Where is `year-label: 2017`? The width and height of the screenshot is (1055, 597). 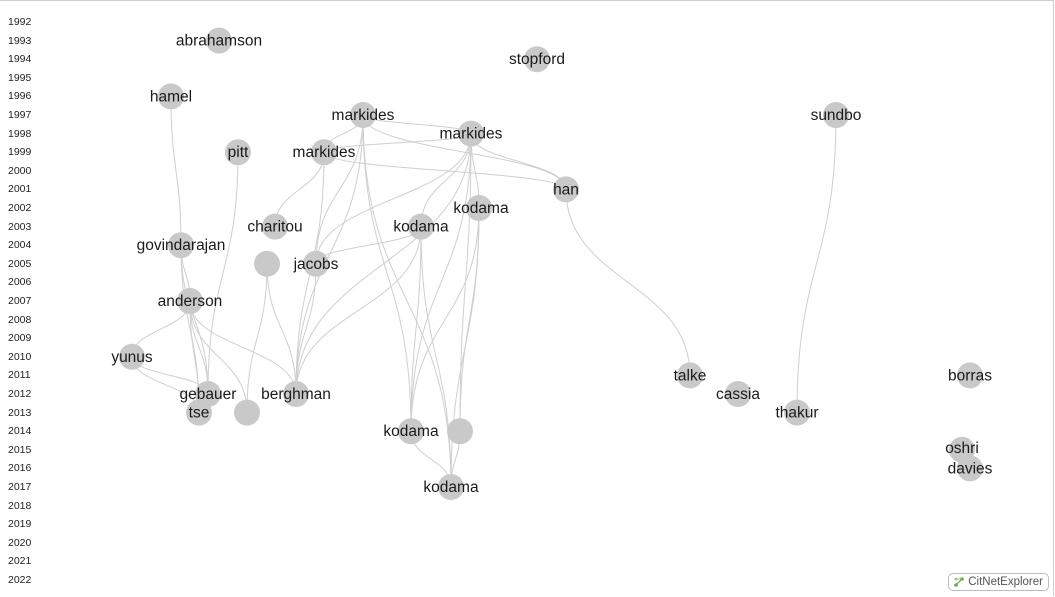
year-label: 2017 is located at coordinates (20, 487).